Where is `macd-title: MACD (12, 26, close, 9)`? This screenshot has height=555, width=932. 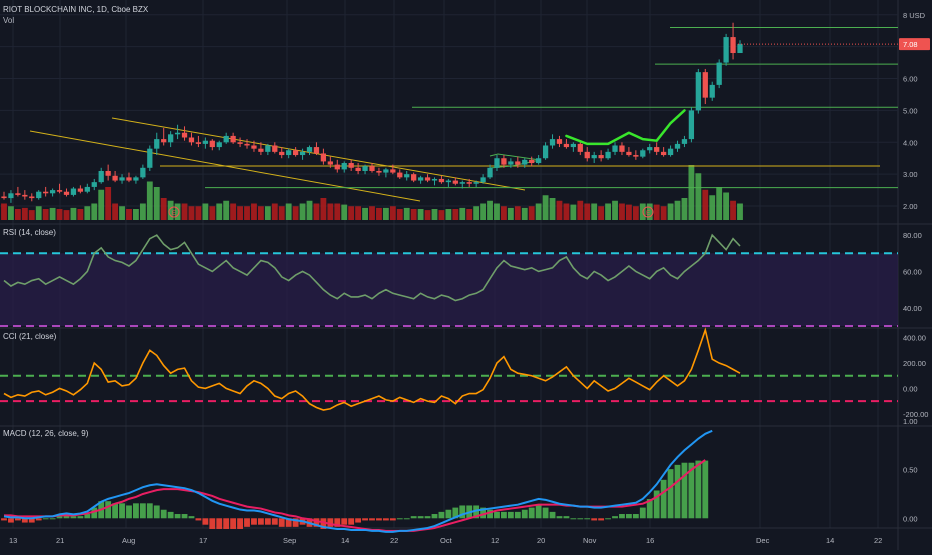
macd-title: MACD (12, 26, close, 9) is located at coordinates (46, 433).